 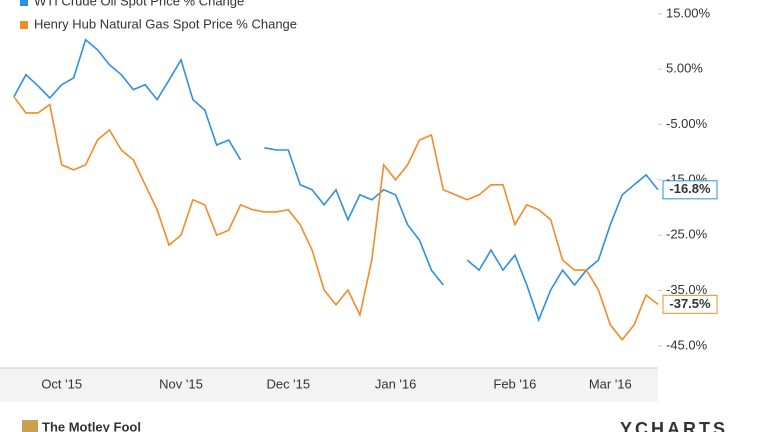 I want to click on end-label: -37.5%, so click(x=690, y=303).